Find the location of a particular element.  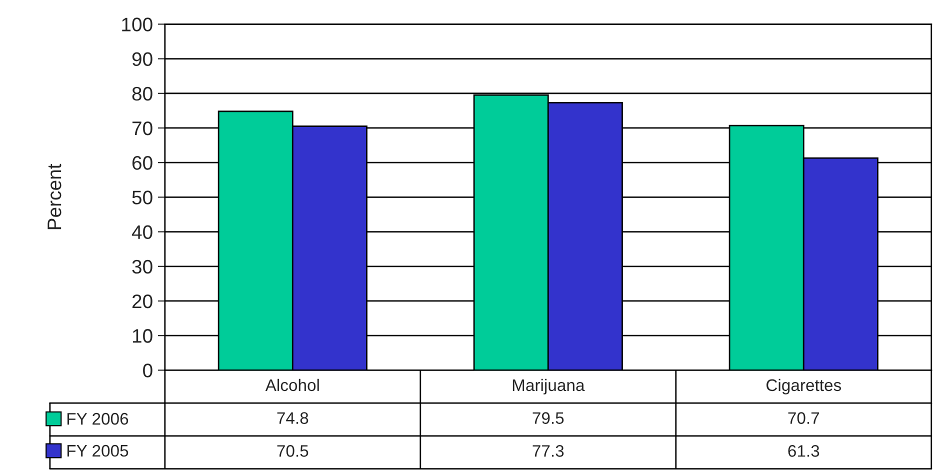

y-tick-label: 50 is located at coordinates (142, 197).